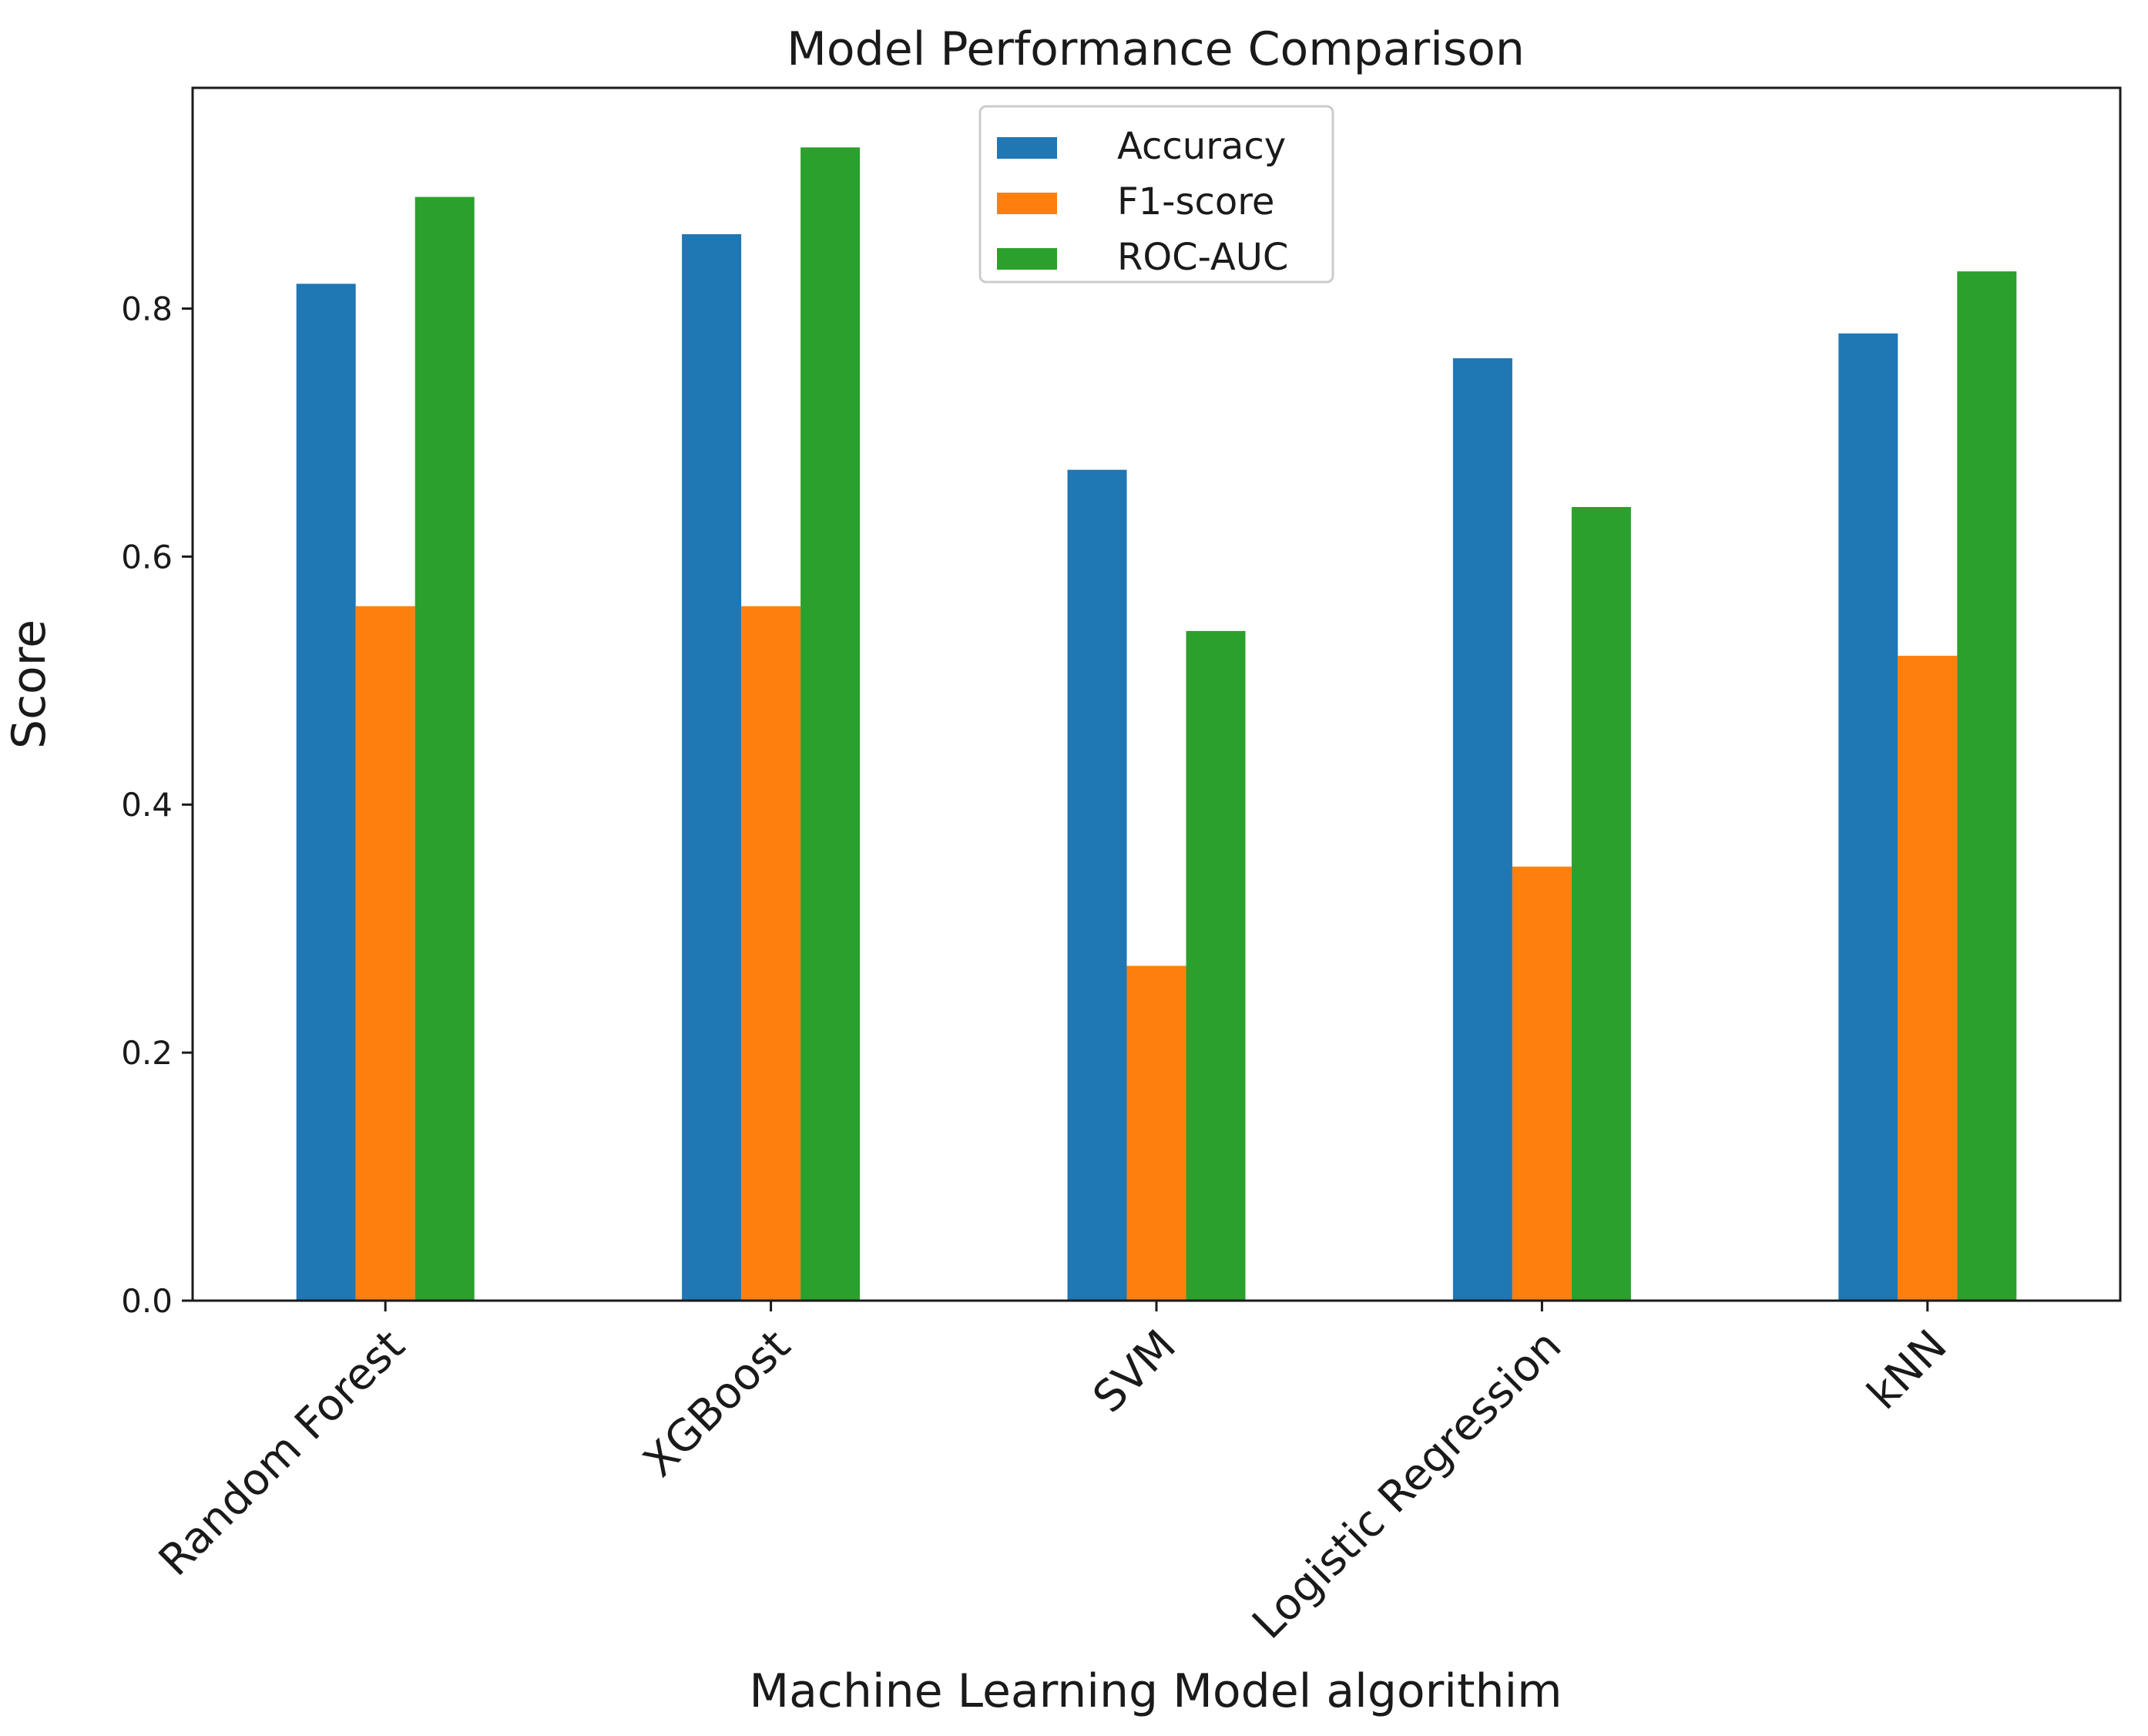 The width and height of the screenshot is (2148, 1736). What do you see at coordinates (1201, 146) in the screenshot?
I see `legend-label-accuracy: Accuracy` at bounding box center [1201, 146].